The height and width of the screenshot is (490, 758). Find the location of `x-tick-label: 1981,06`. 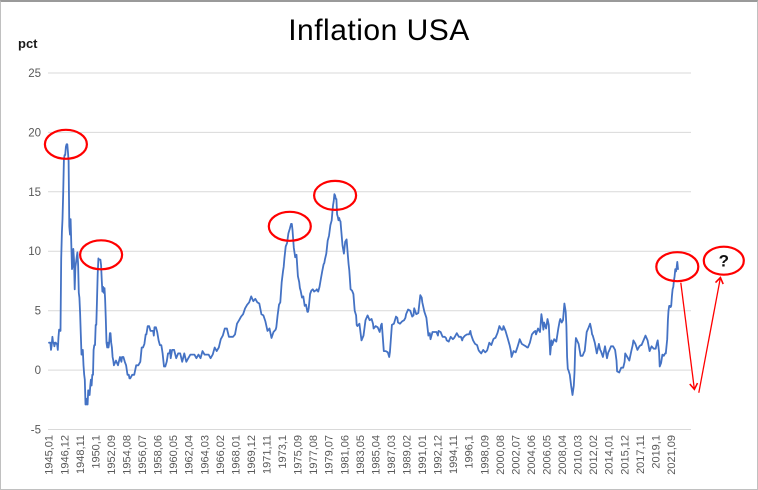

x-tick-label: 1981,06 is located at coordinates (345, 455).